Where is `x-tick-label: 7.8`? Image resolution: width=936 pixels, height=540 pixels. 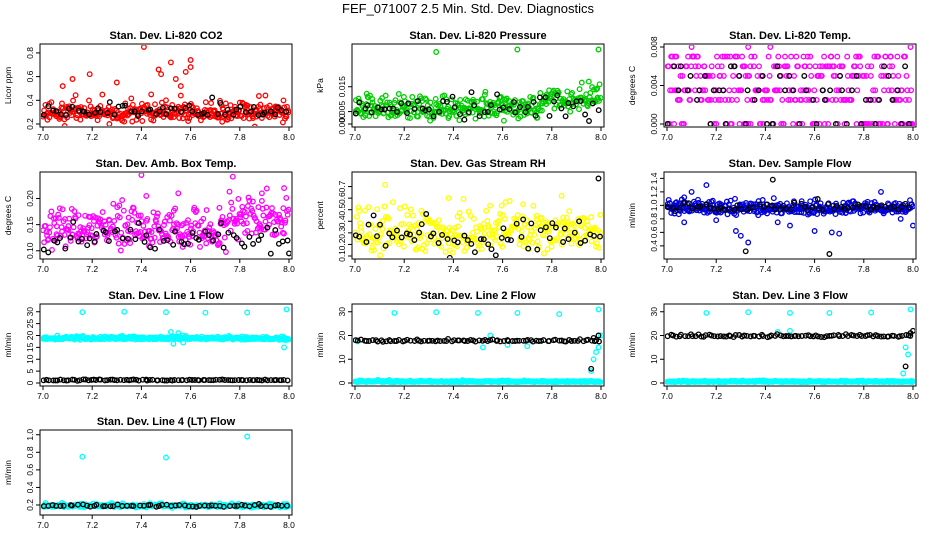 x-tick-label: 7.8 is located at coordinates (552, 137).